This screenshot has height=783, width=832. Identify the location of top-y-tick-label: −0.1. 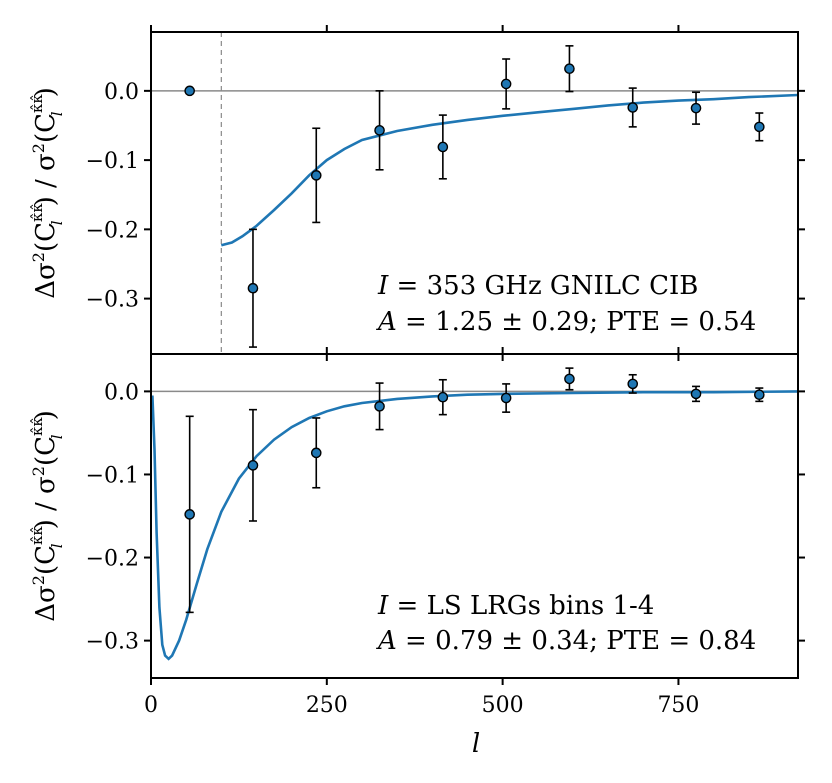
(112, 161).